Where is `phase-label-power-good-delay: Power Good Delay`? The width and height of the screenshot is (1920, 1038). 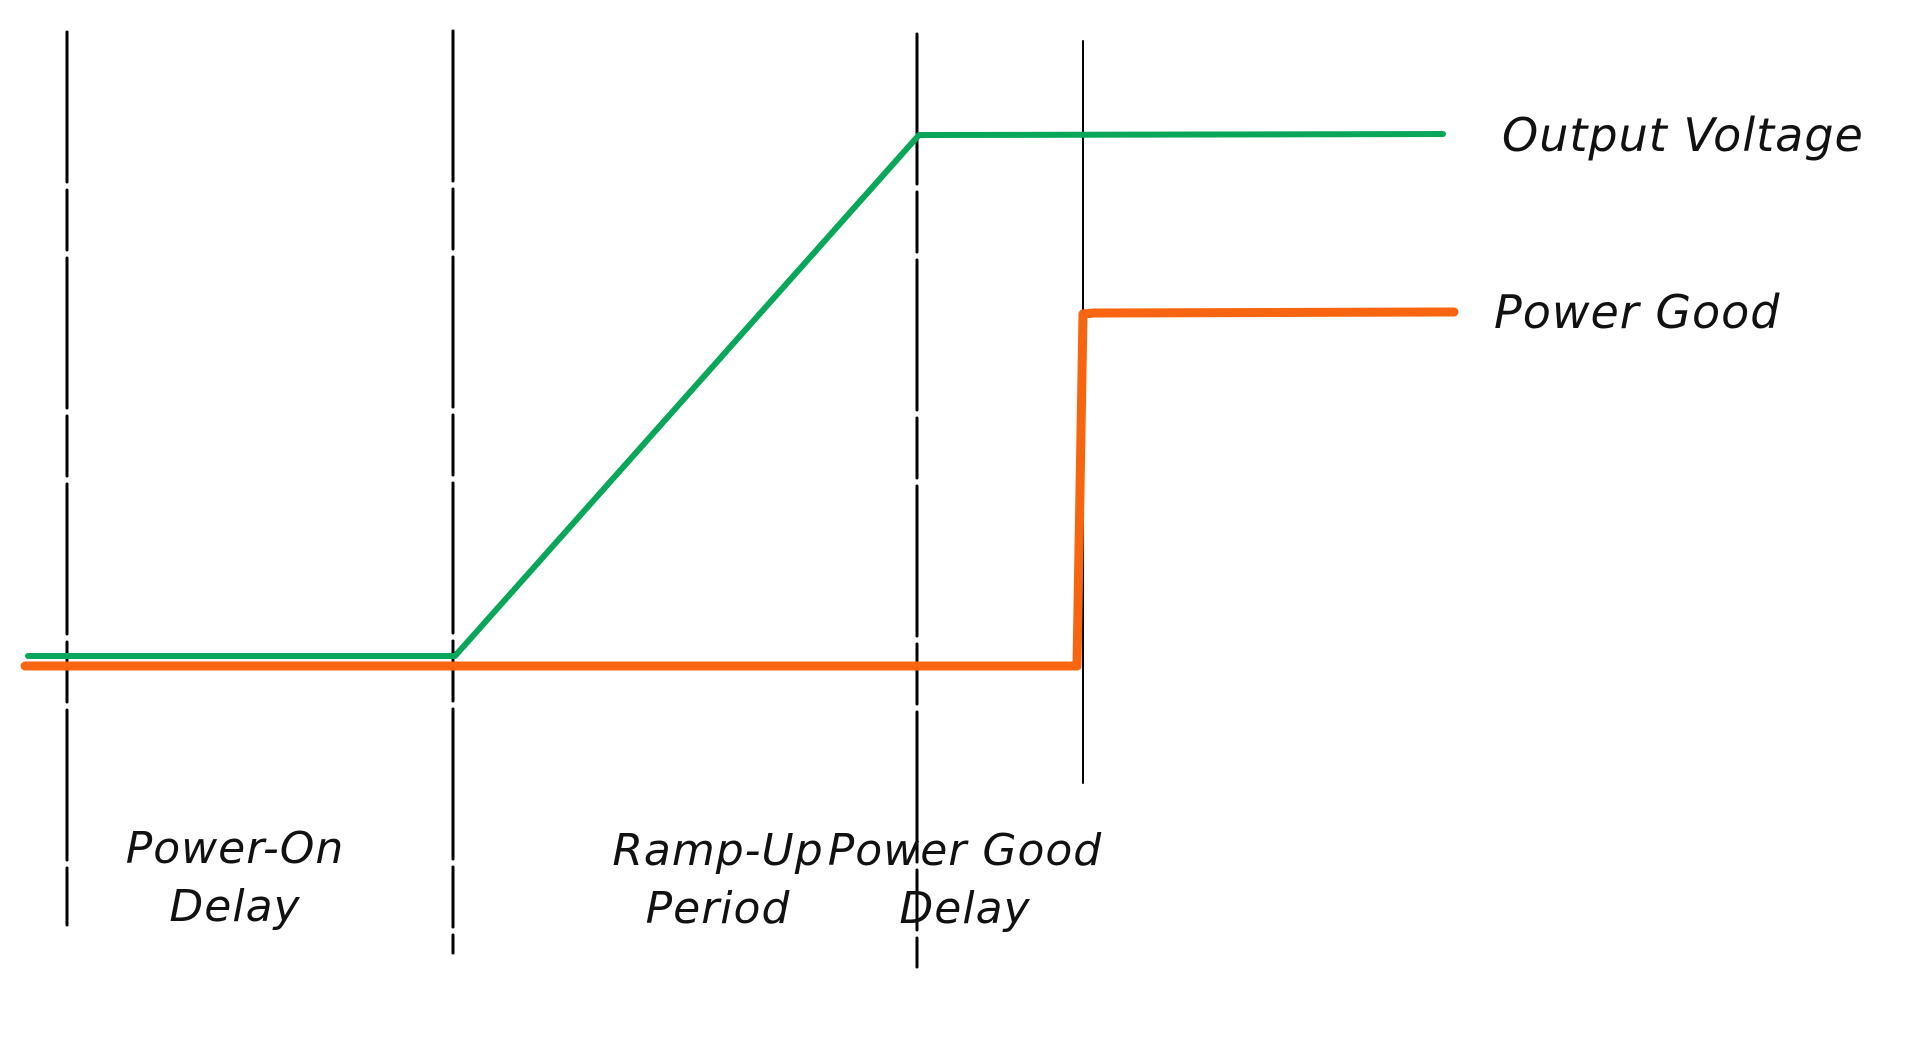 phase-label-power-good-delay: Power Good Delay is located at coordinates (965, 880).